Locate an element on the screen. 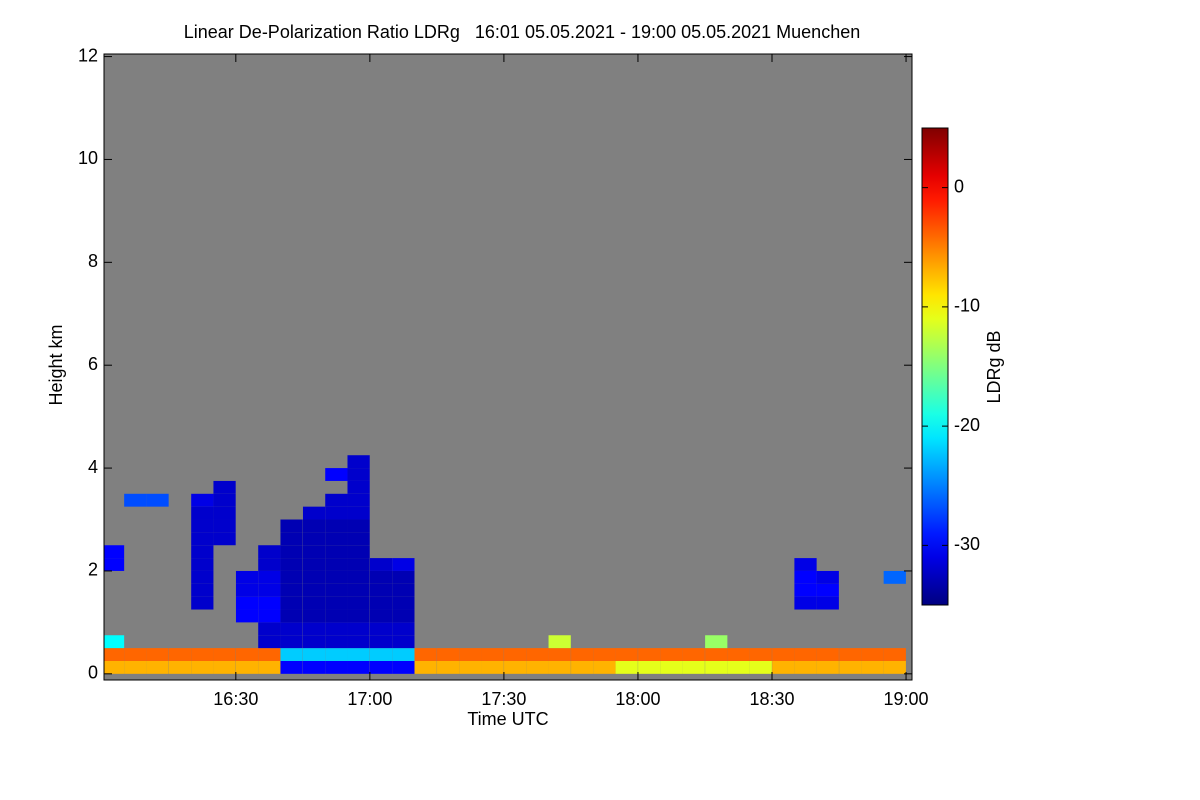 The width and height of the screenshot is (1200, 800). y-tick-label: 4 is located at coordinates (93, 467).